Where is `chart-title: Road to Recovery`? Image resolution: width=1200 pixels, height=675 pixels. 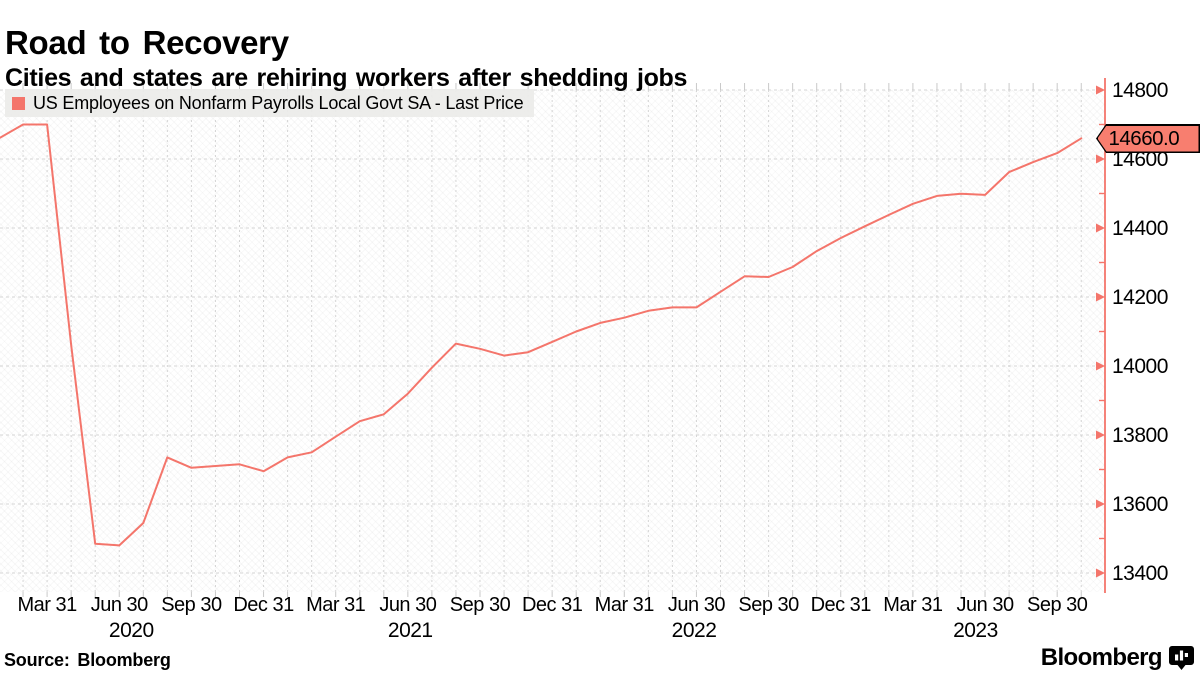
chart-title: Road to Recovery is located at coordinates (147, 43).